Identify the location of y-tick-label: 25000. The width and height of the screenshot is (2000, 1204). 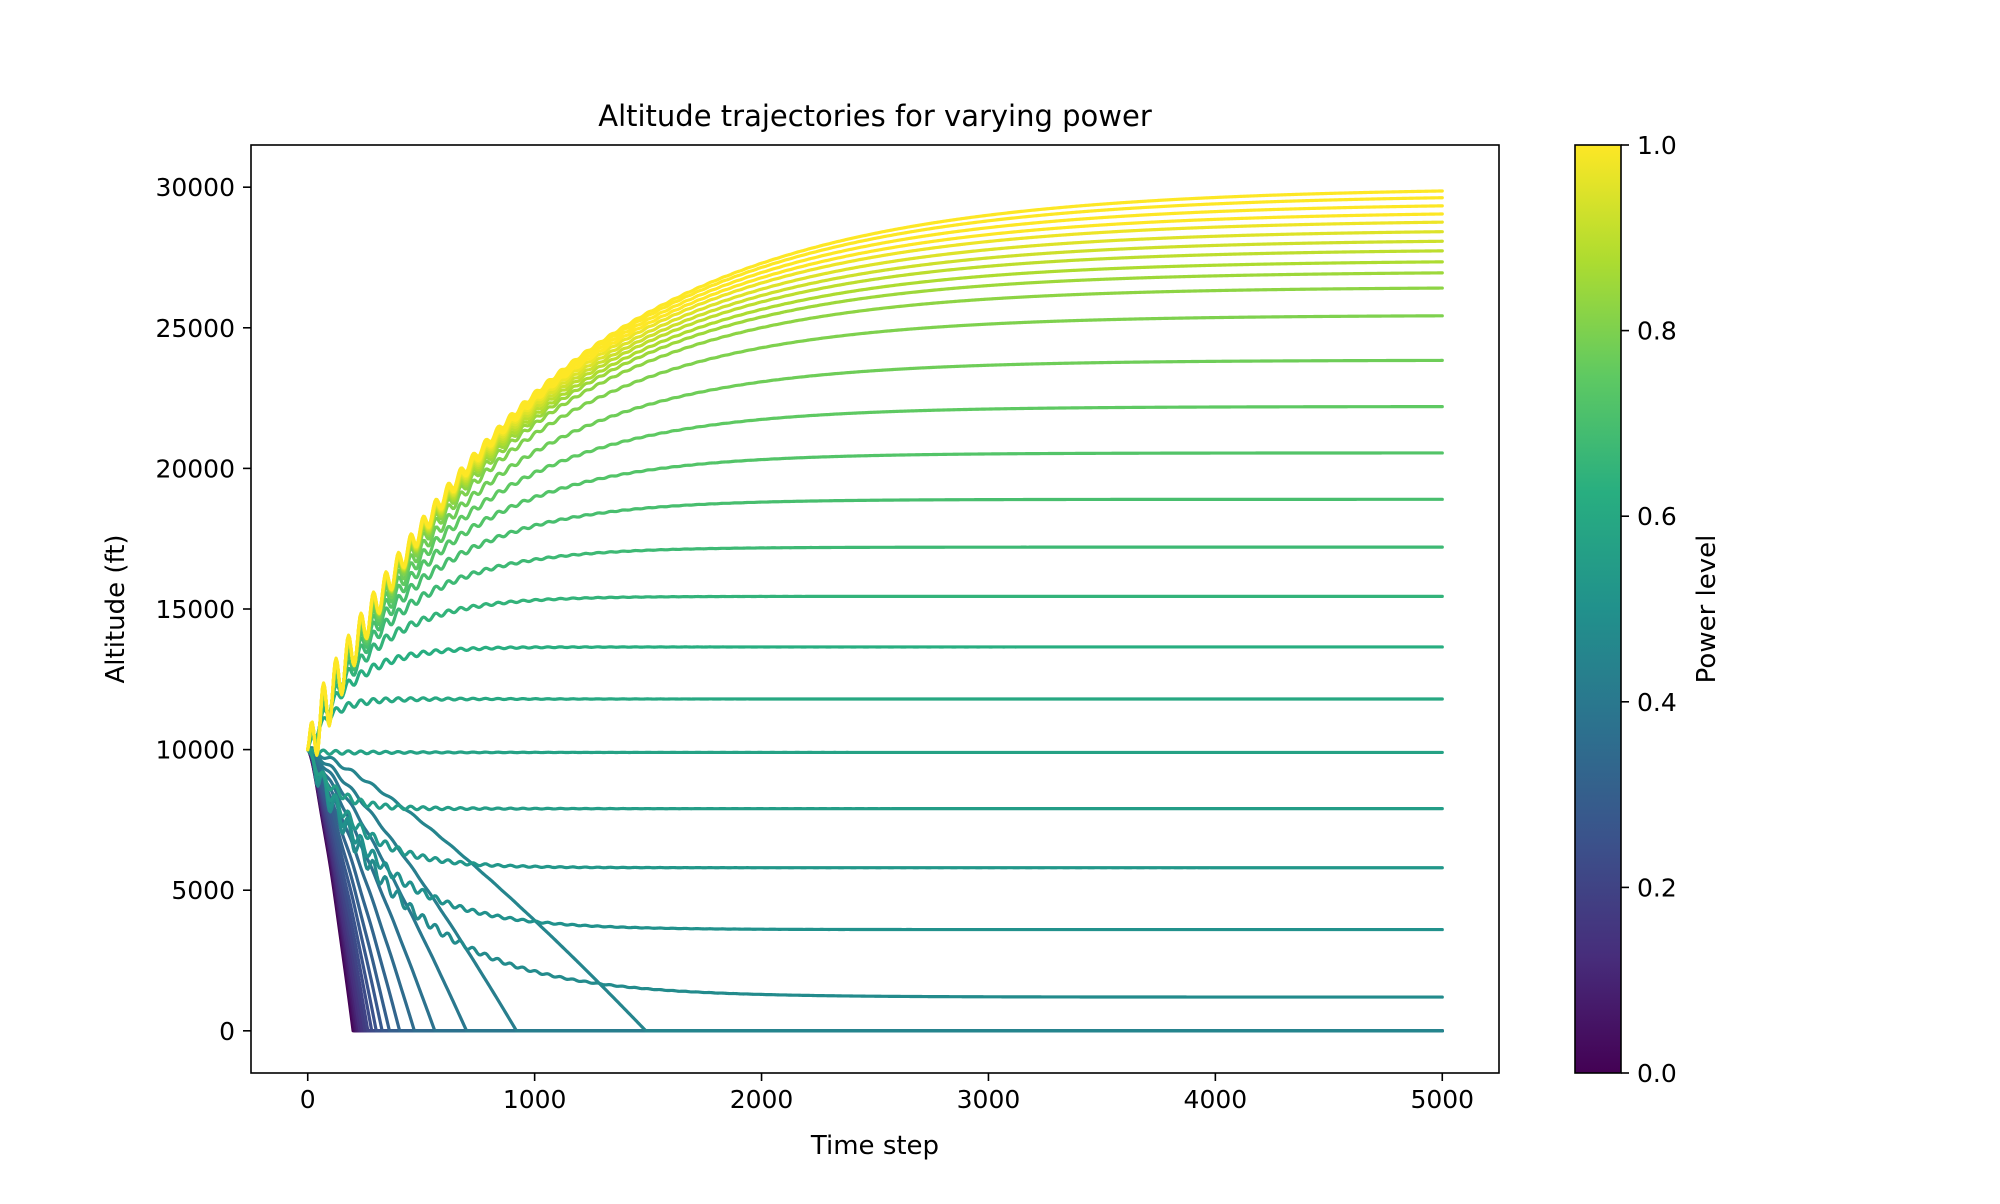
(195, 328).